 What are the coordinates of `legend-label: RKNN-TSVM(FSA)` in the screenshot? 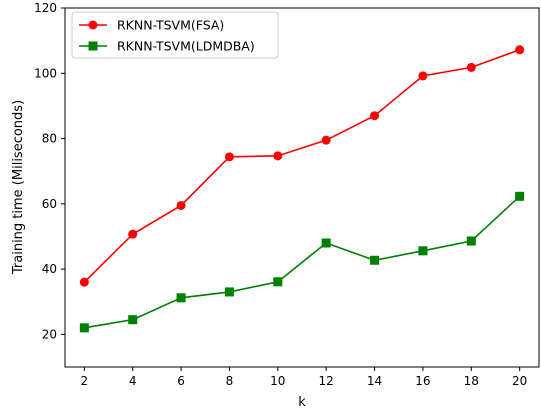 It's located at (170, 25).